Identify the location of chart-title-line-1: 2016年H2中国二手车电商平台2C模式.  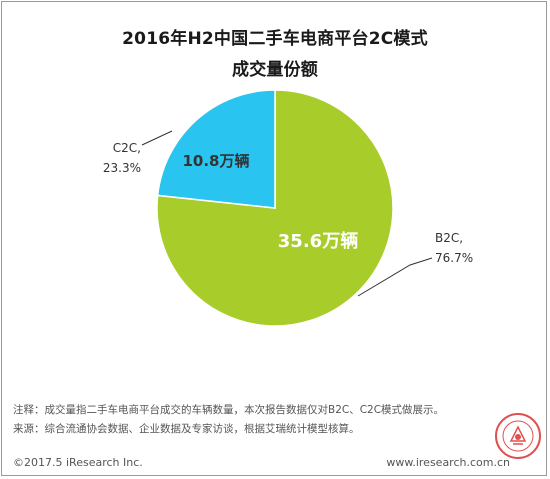
(275, 39).